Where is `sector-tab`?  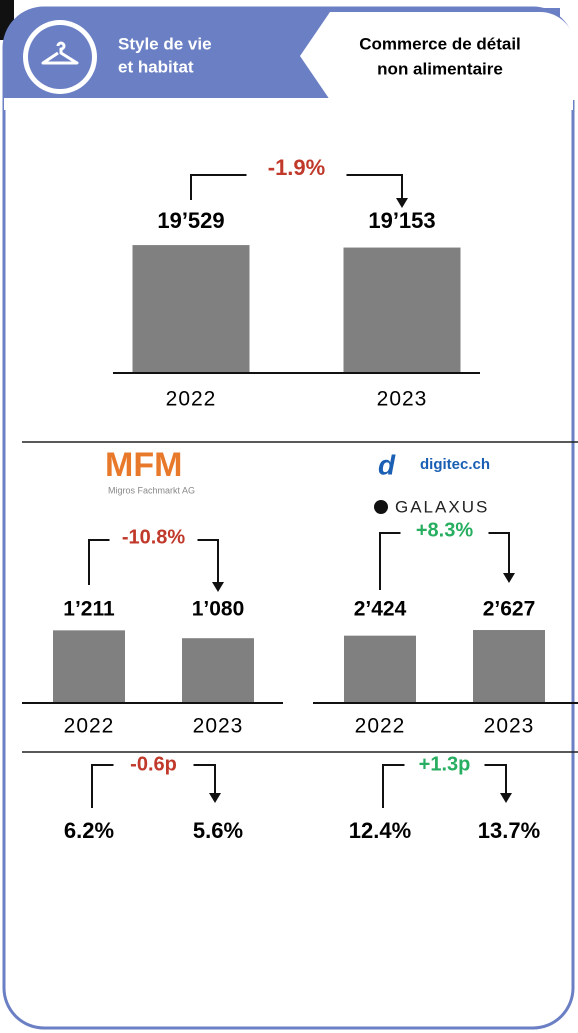
sector-tab is located at coordinates (437, 56).